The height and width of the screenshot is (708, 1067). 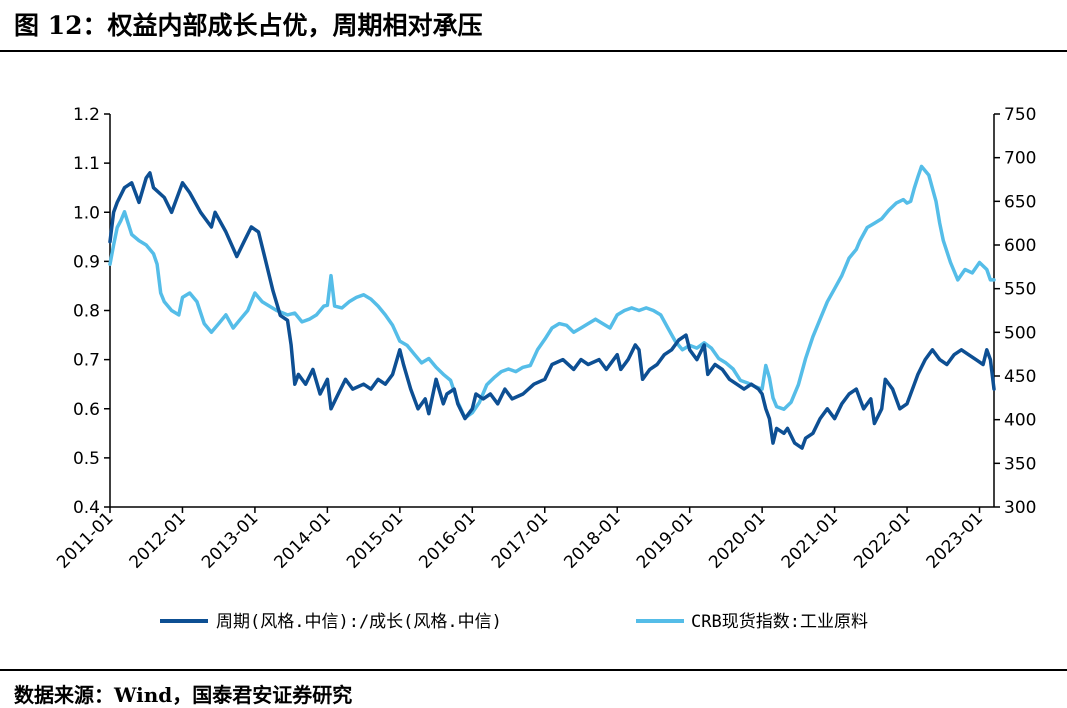 I want to click on x-tick-label: 2012-01, so click(x=158, y=540).